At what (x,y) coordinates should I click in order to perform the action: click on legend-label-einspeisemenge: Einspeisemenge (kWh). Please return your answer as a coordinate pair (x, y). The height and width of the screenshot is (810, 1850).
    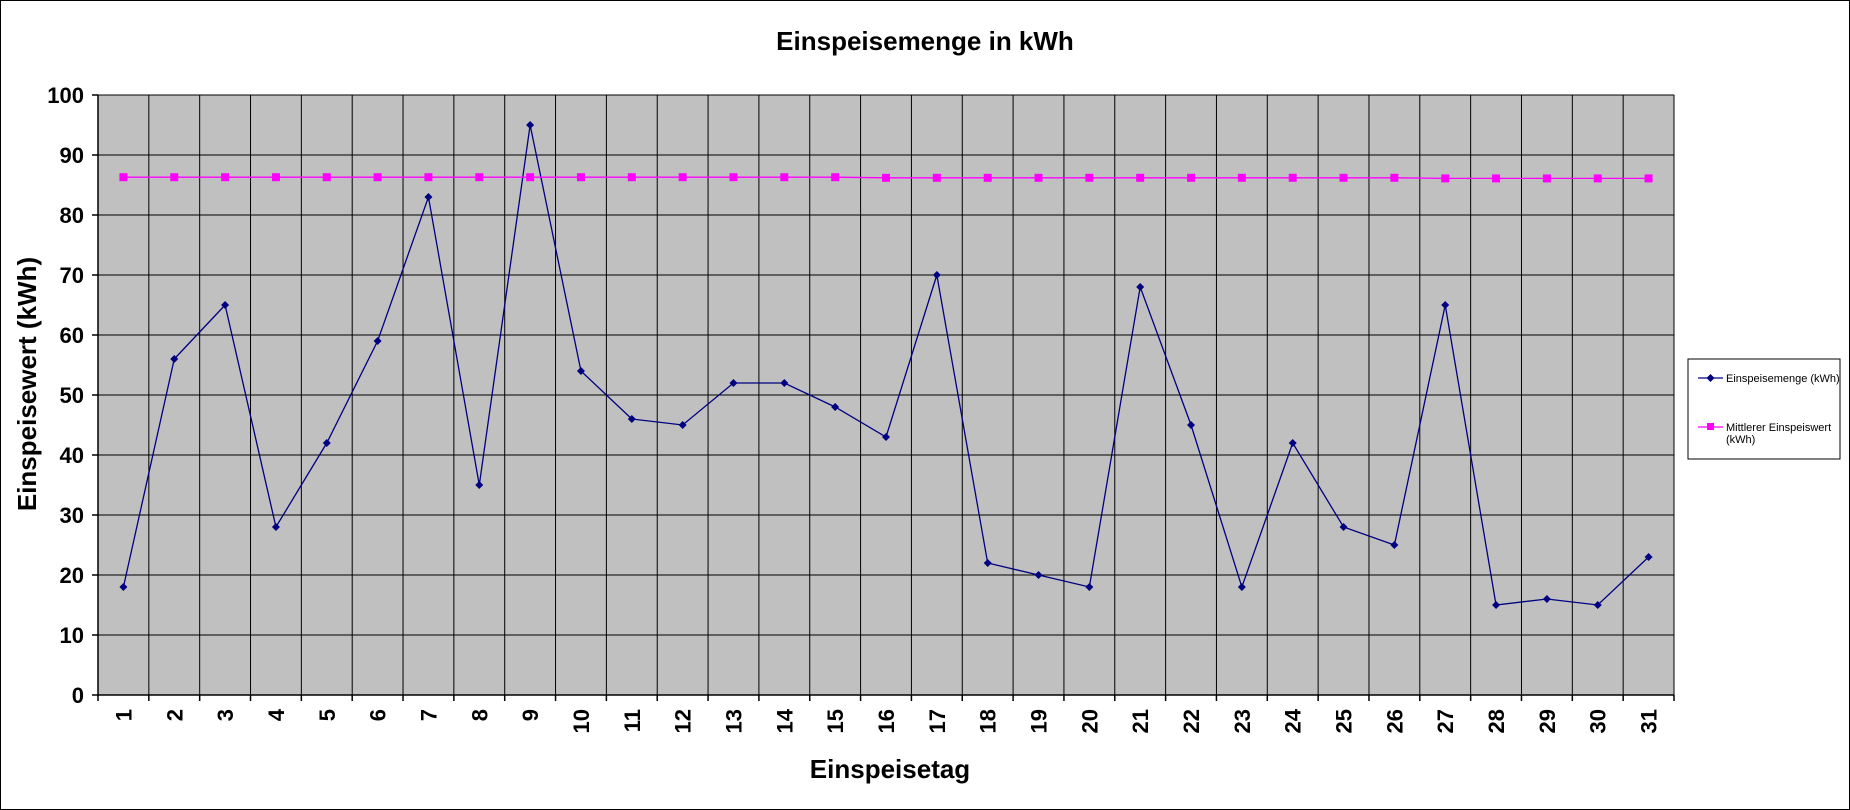
    Looking at the image, I should click on (1783, 379).